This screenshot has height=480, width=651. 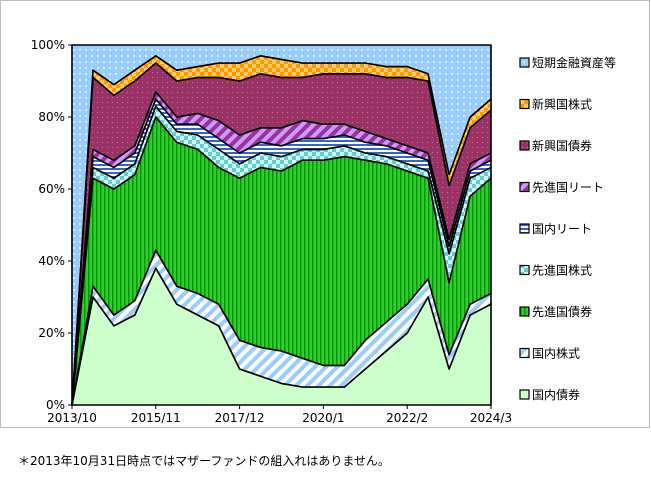 I want to click on legend-swatch-emerging-bonds, so click(x=524, y=145).